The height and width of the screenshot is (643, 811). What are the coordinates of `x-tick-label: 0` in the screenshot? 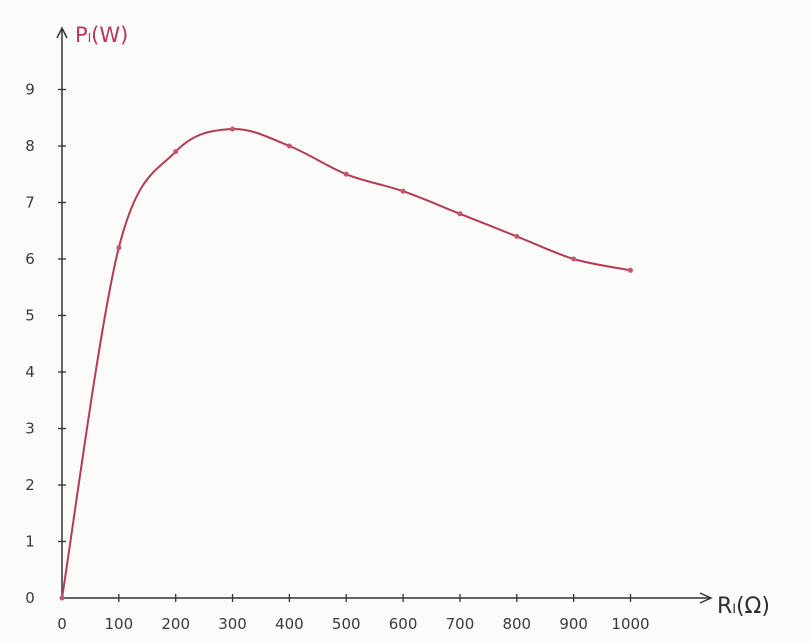 It's located at (62, 624).